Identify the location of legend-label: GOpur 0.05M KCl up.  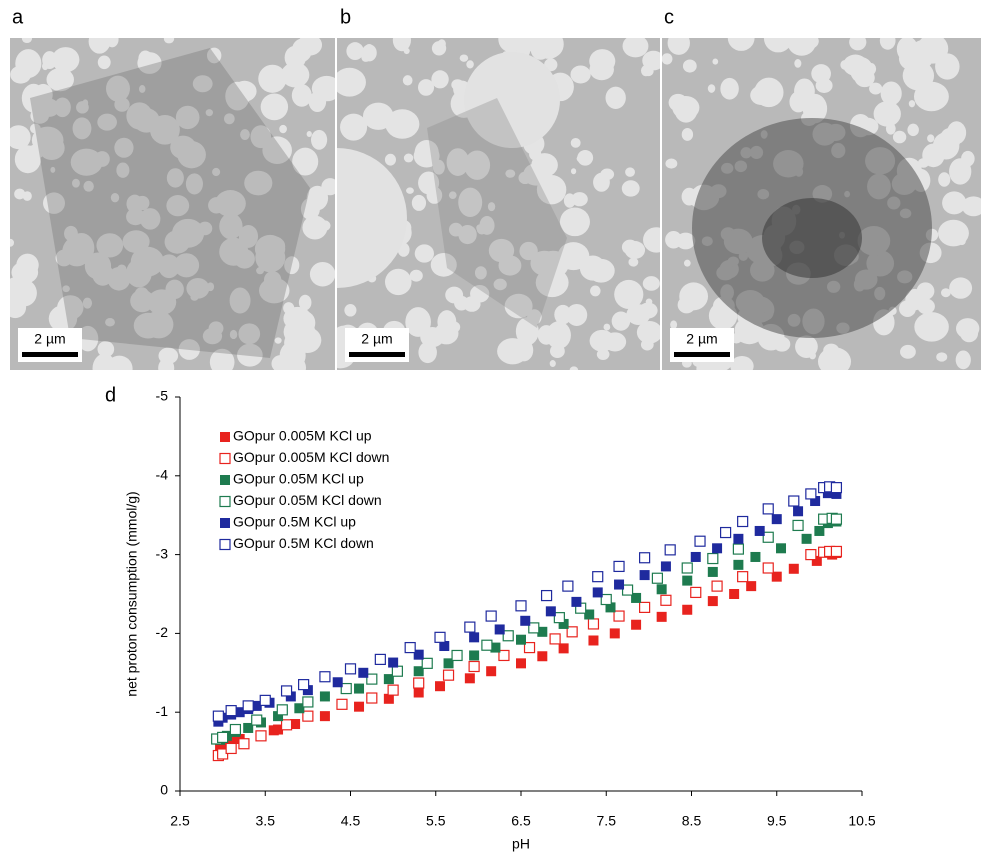
(298, 479).